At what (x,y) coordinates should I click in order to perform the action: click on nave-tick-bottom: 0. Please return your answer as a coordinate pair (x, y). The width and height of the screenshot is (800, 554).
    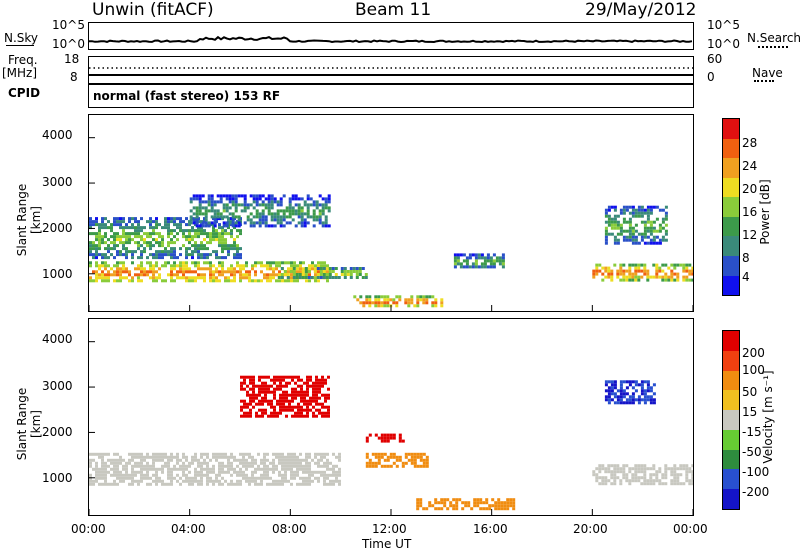
    Looking at the image, I should click on (711, 77).